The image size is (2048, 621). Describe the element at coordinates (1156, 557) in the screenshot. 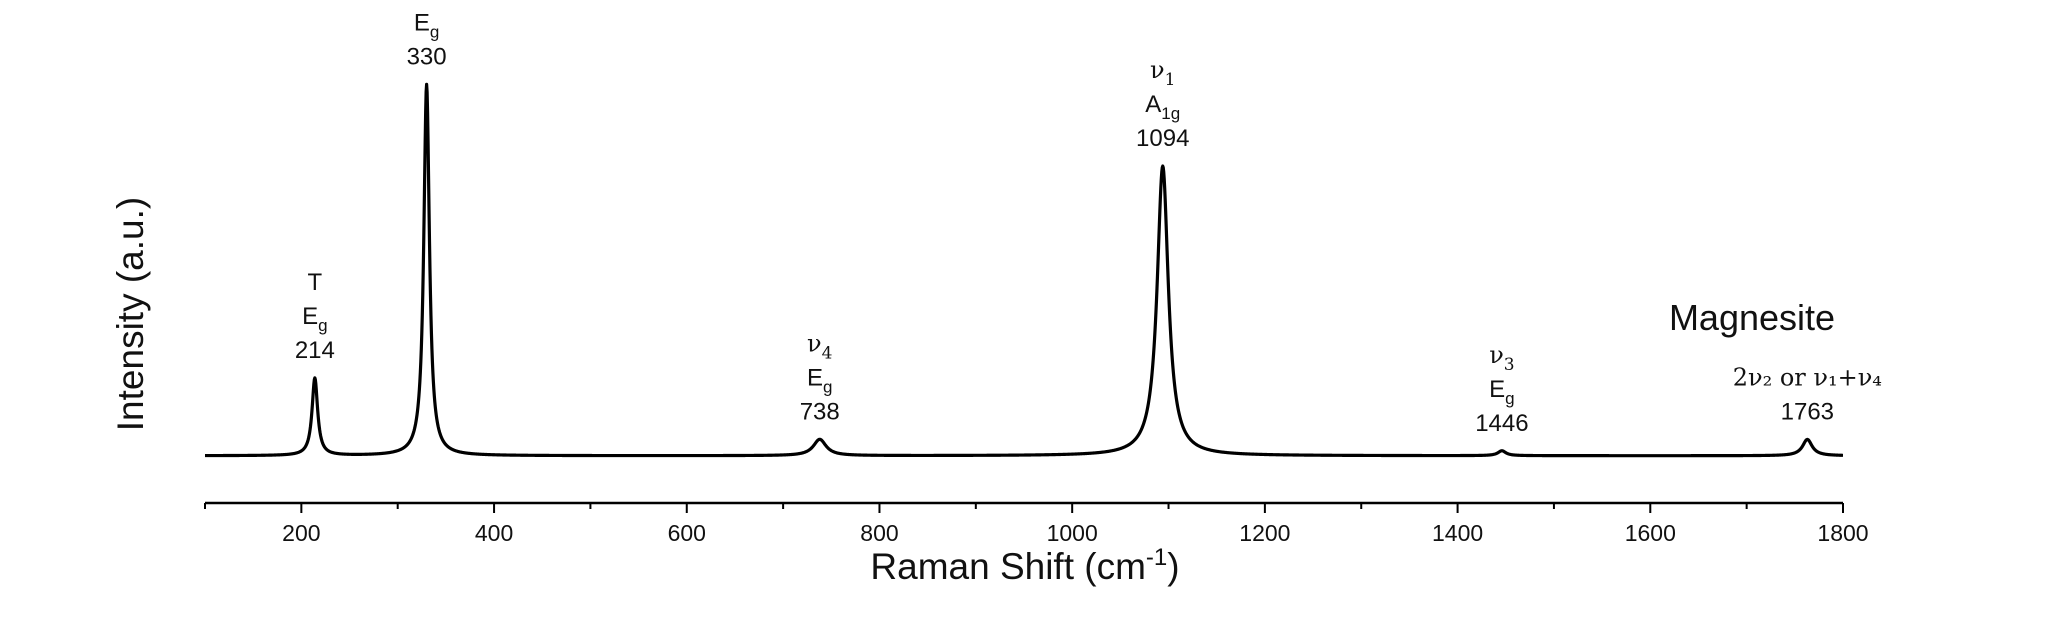

I see `x-axis-title-sup: -1` at that location.